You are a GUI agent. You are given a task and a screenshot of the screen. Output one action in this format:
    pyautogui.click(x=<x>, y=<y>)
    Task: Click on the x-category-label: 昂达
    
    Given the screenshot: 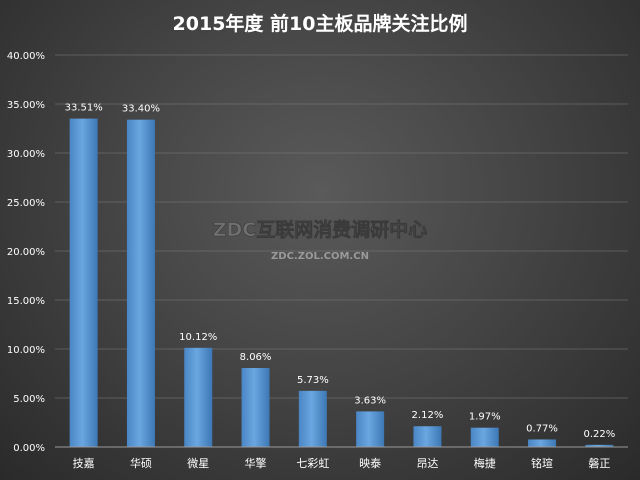 What is the action you would take?
    pyautogui.click(x=427, y=463)
    